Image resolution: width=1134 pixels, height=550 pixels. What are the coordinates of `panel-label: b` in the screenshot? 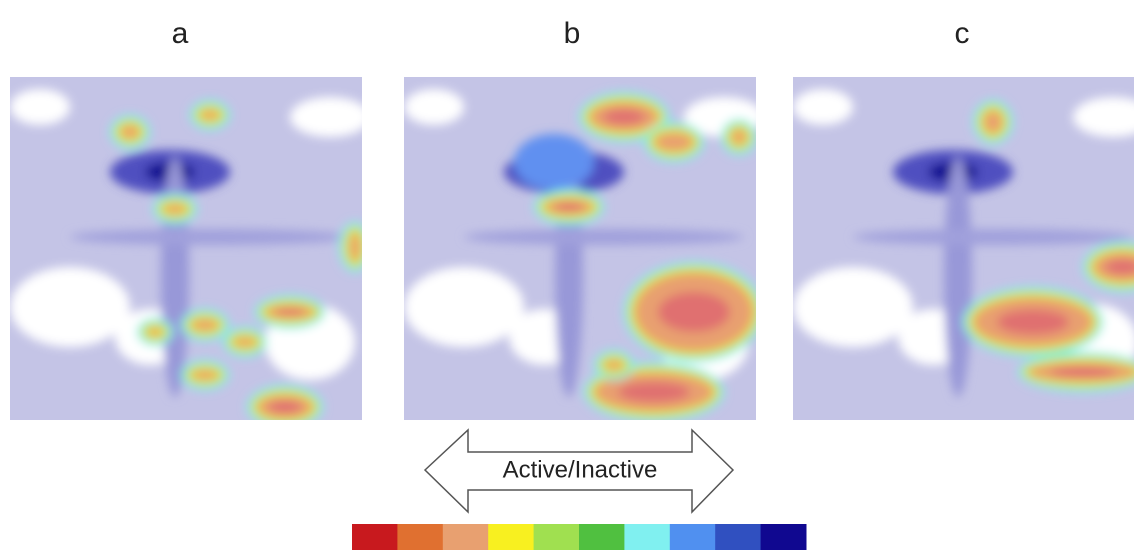 It's located at (572, 33).